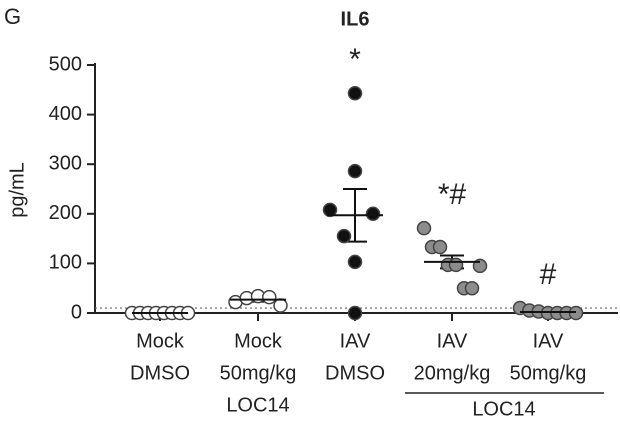 The image size is (620, 426). What do you see at coordinates (355, 59) in the screenshot?
I see `significance-annotation: *` at bounding box center [355, 59].